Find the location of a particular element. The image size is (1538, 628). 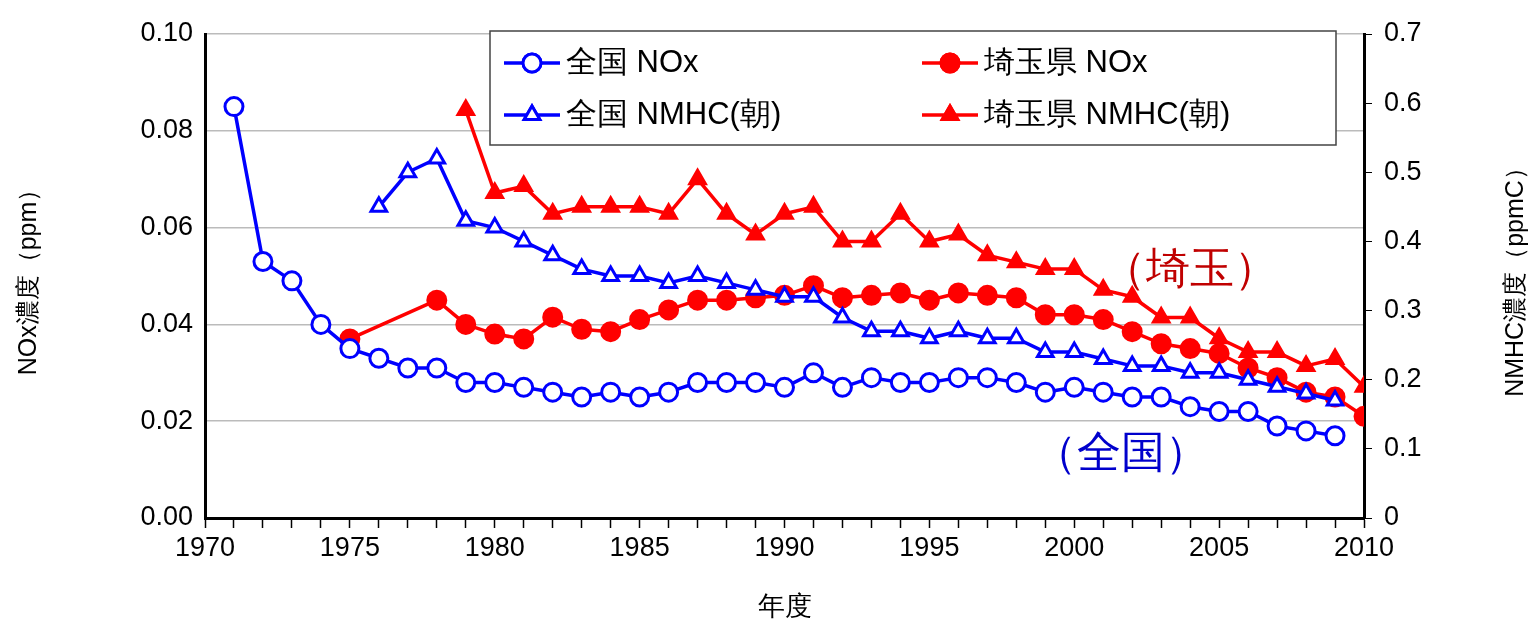

legend-label: 全国 NOx is located at coordinates (633, 61).